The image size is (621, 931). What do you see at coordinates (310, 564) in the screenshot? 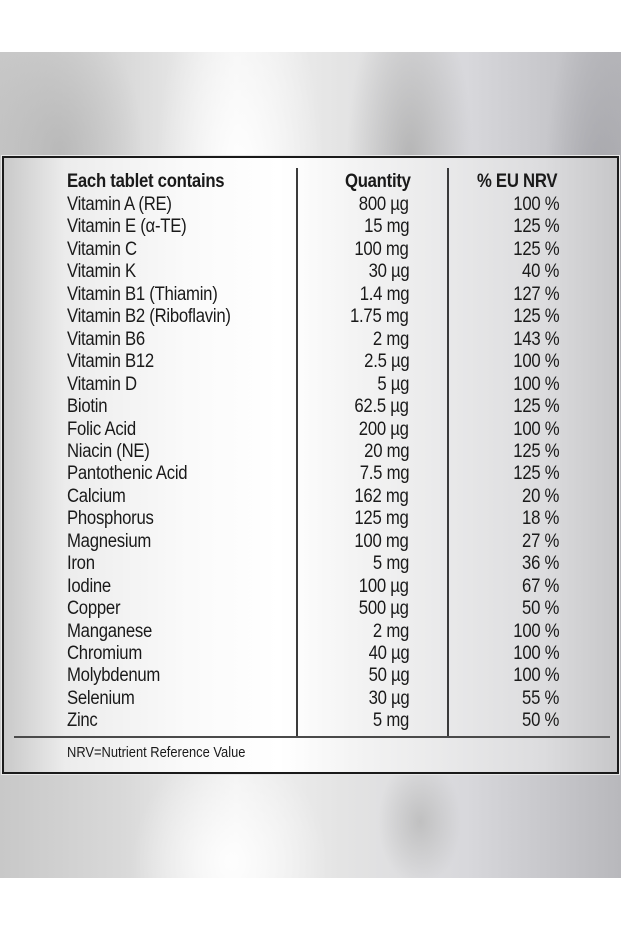
I see `table-row: Iron 5 mg 36 %` at bounding box center [310, 564].